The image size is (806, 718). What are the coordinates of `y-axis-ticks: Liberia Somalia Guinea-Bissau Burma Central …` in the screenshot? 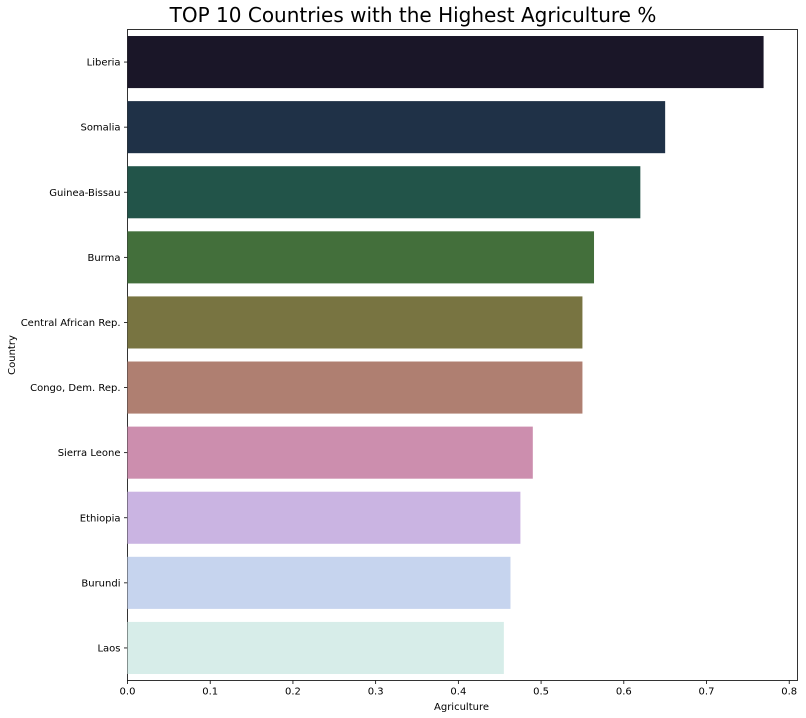 It's located at (74, 356).